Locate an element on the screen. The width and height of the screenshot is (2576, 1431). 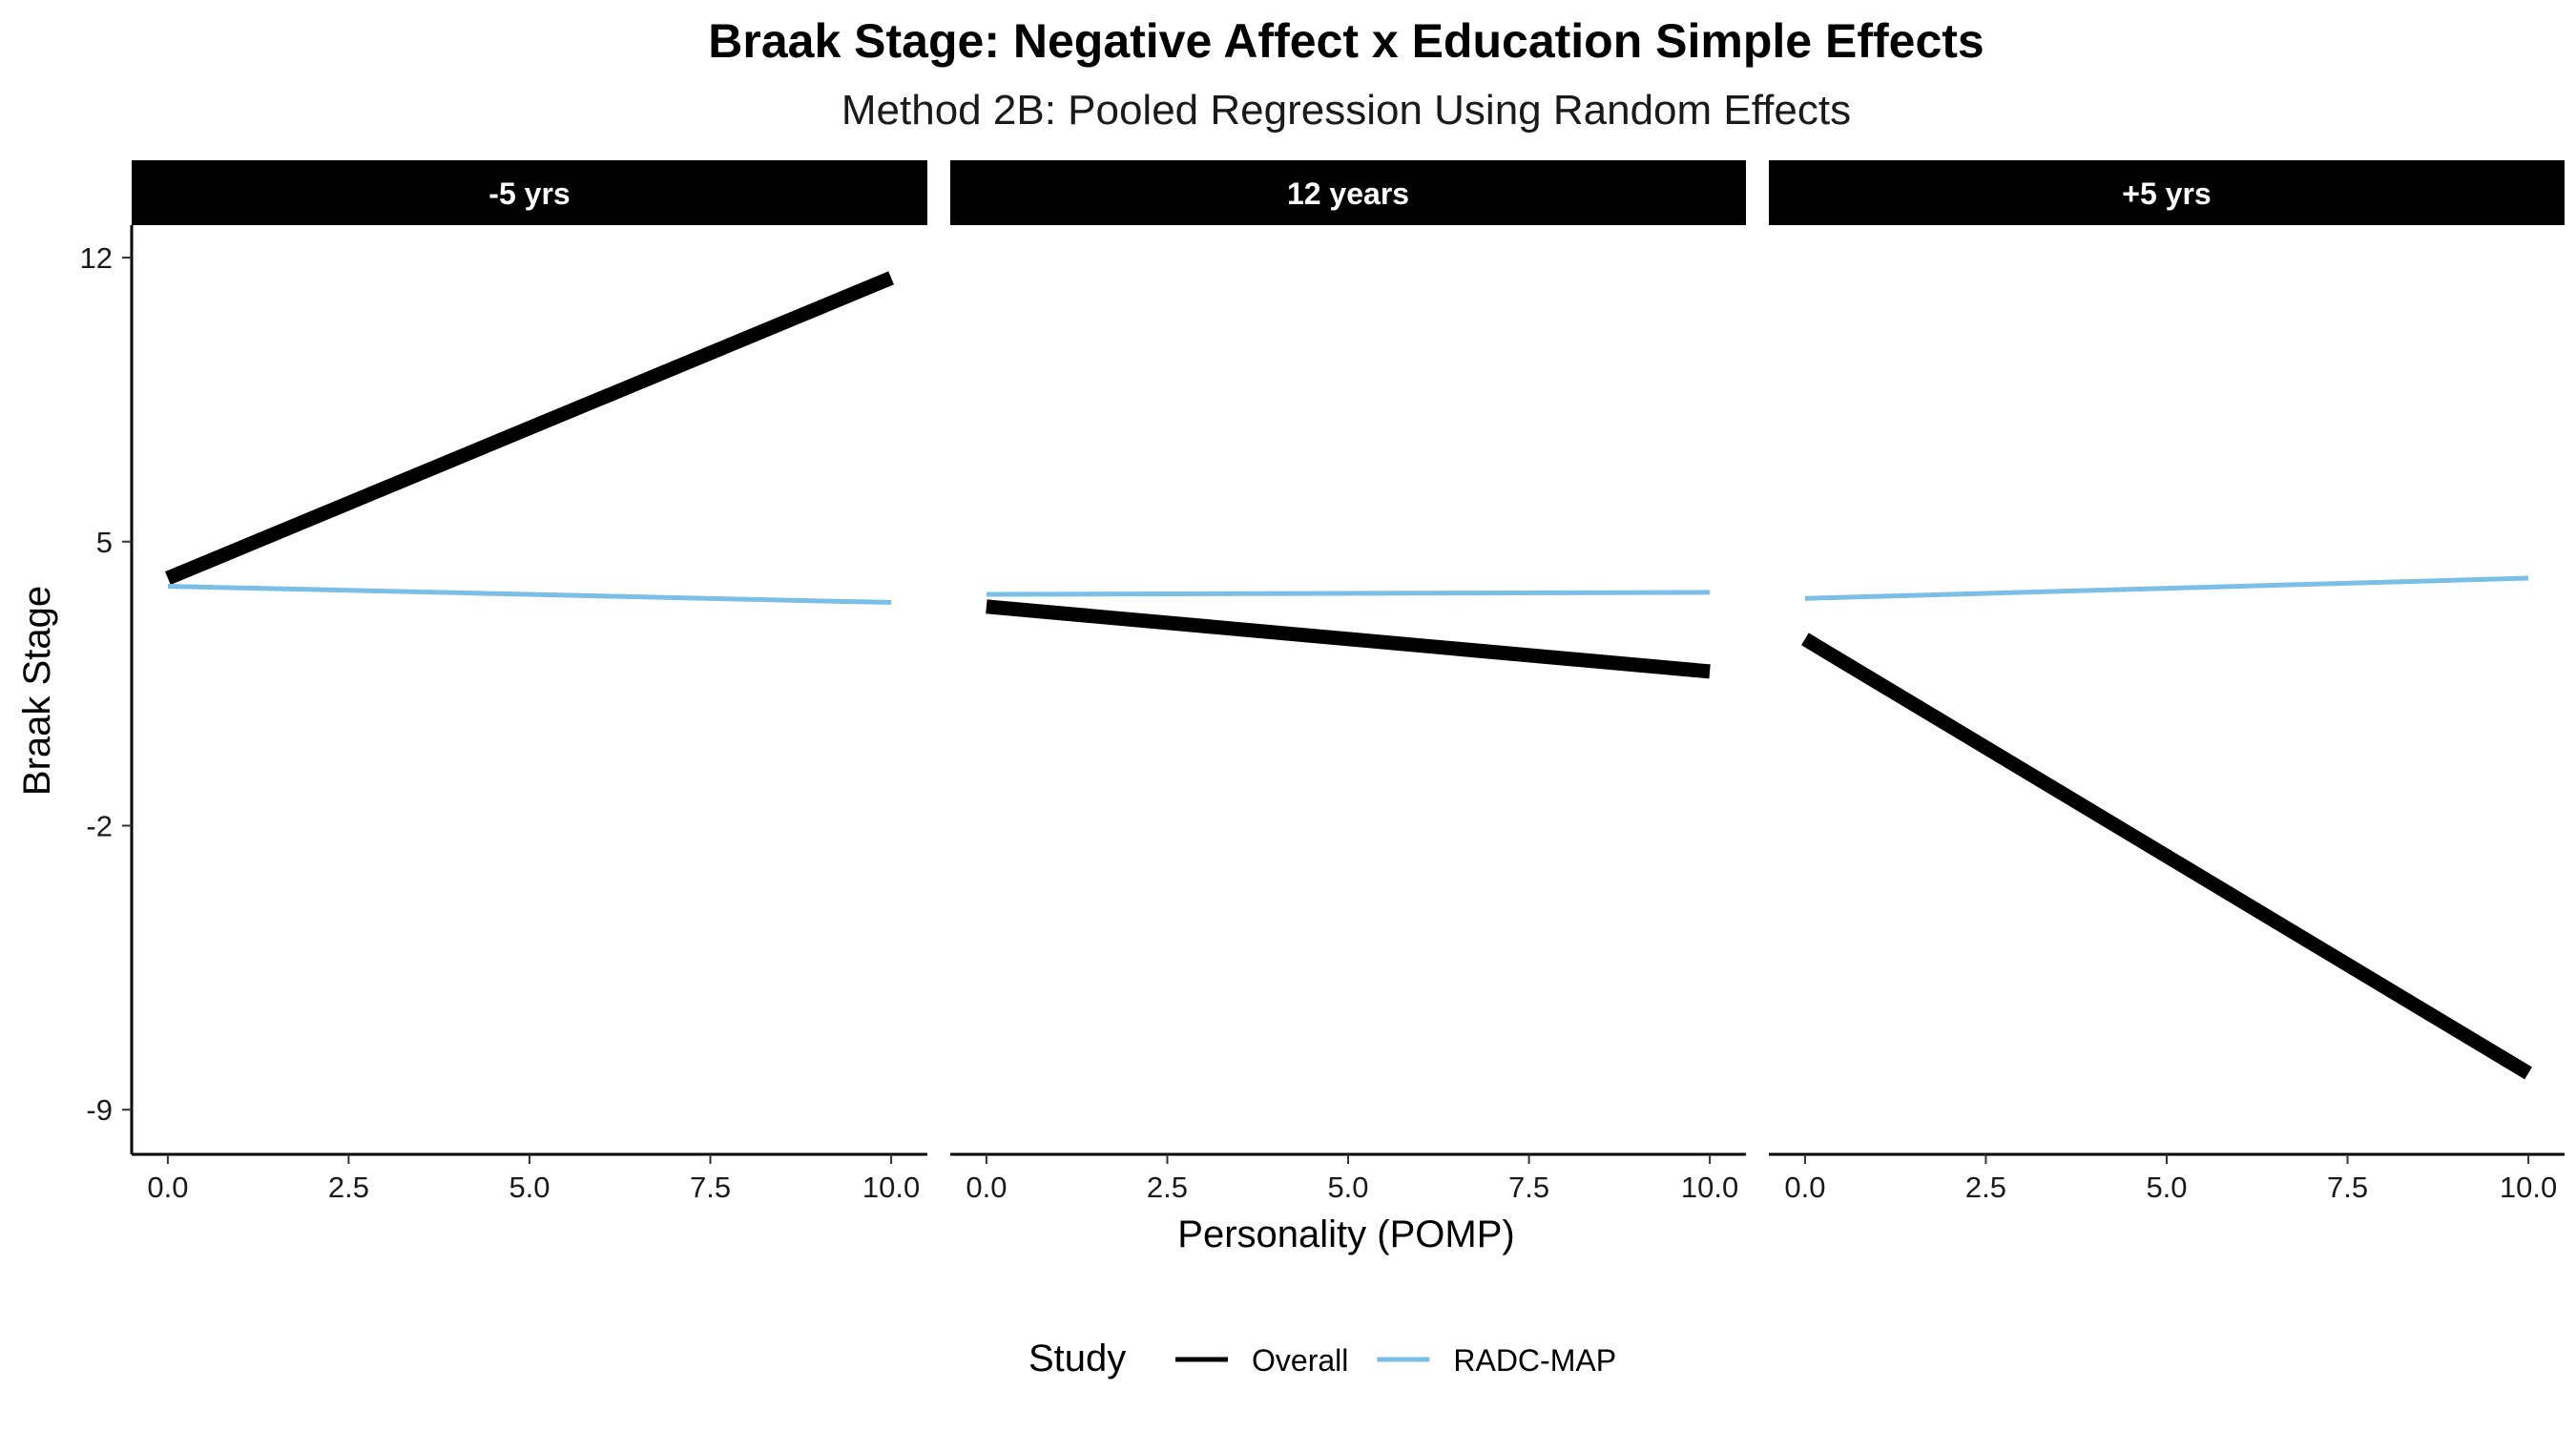
facet-strip-label: 12 years is located at coordinates (1348, 193).